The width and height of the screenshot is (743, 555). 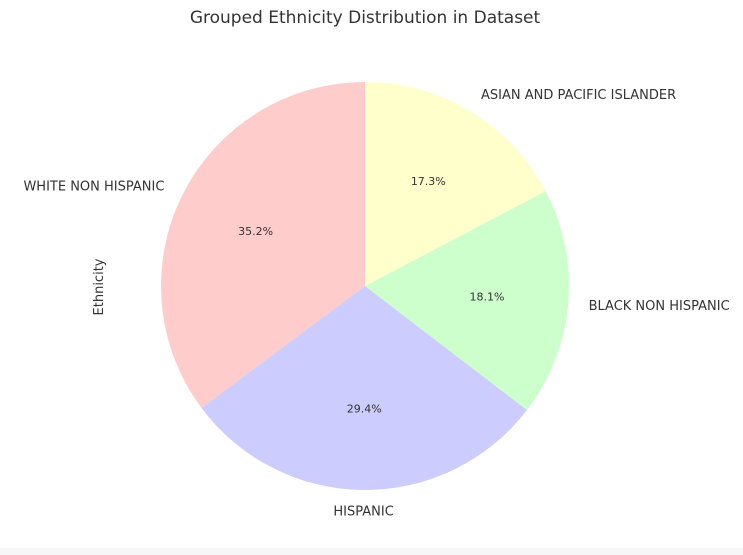 What do you see at coordinates (428, 181) in the screenshot?
I see `pct-label-asian-and-pacific-islander: 17.3%` at bounding box center [428, 181].